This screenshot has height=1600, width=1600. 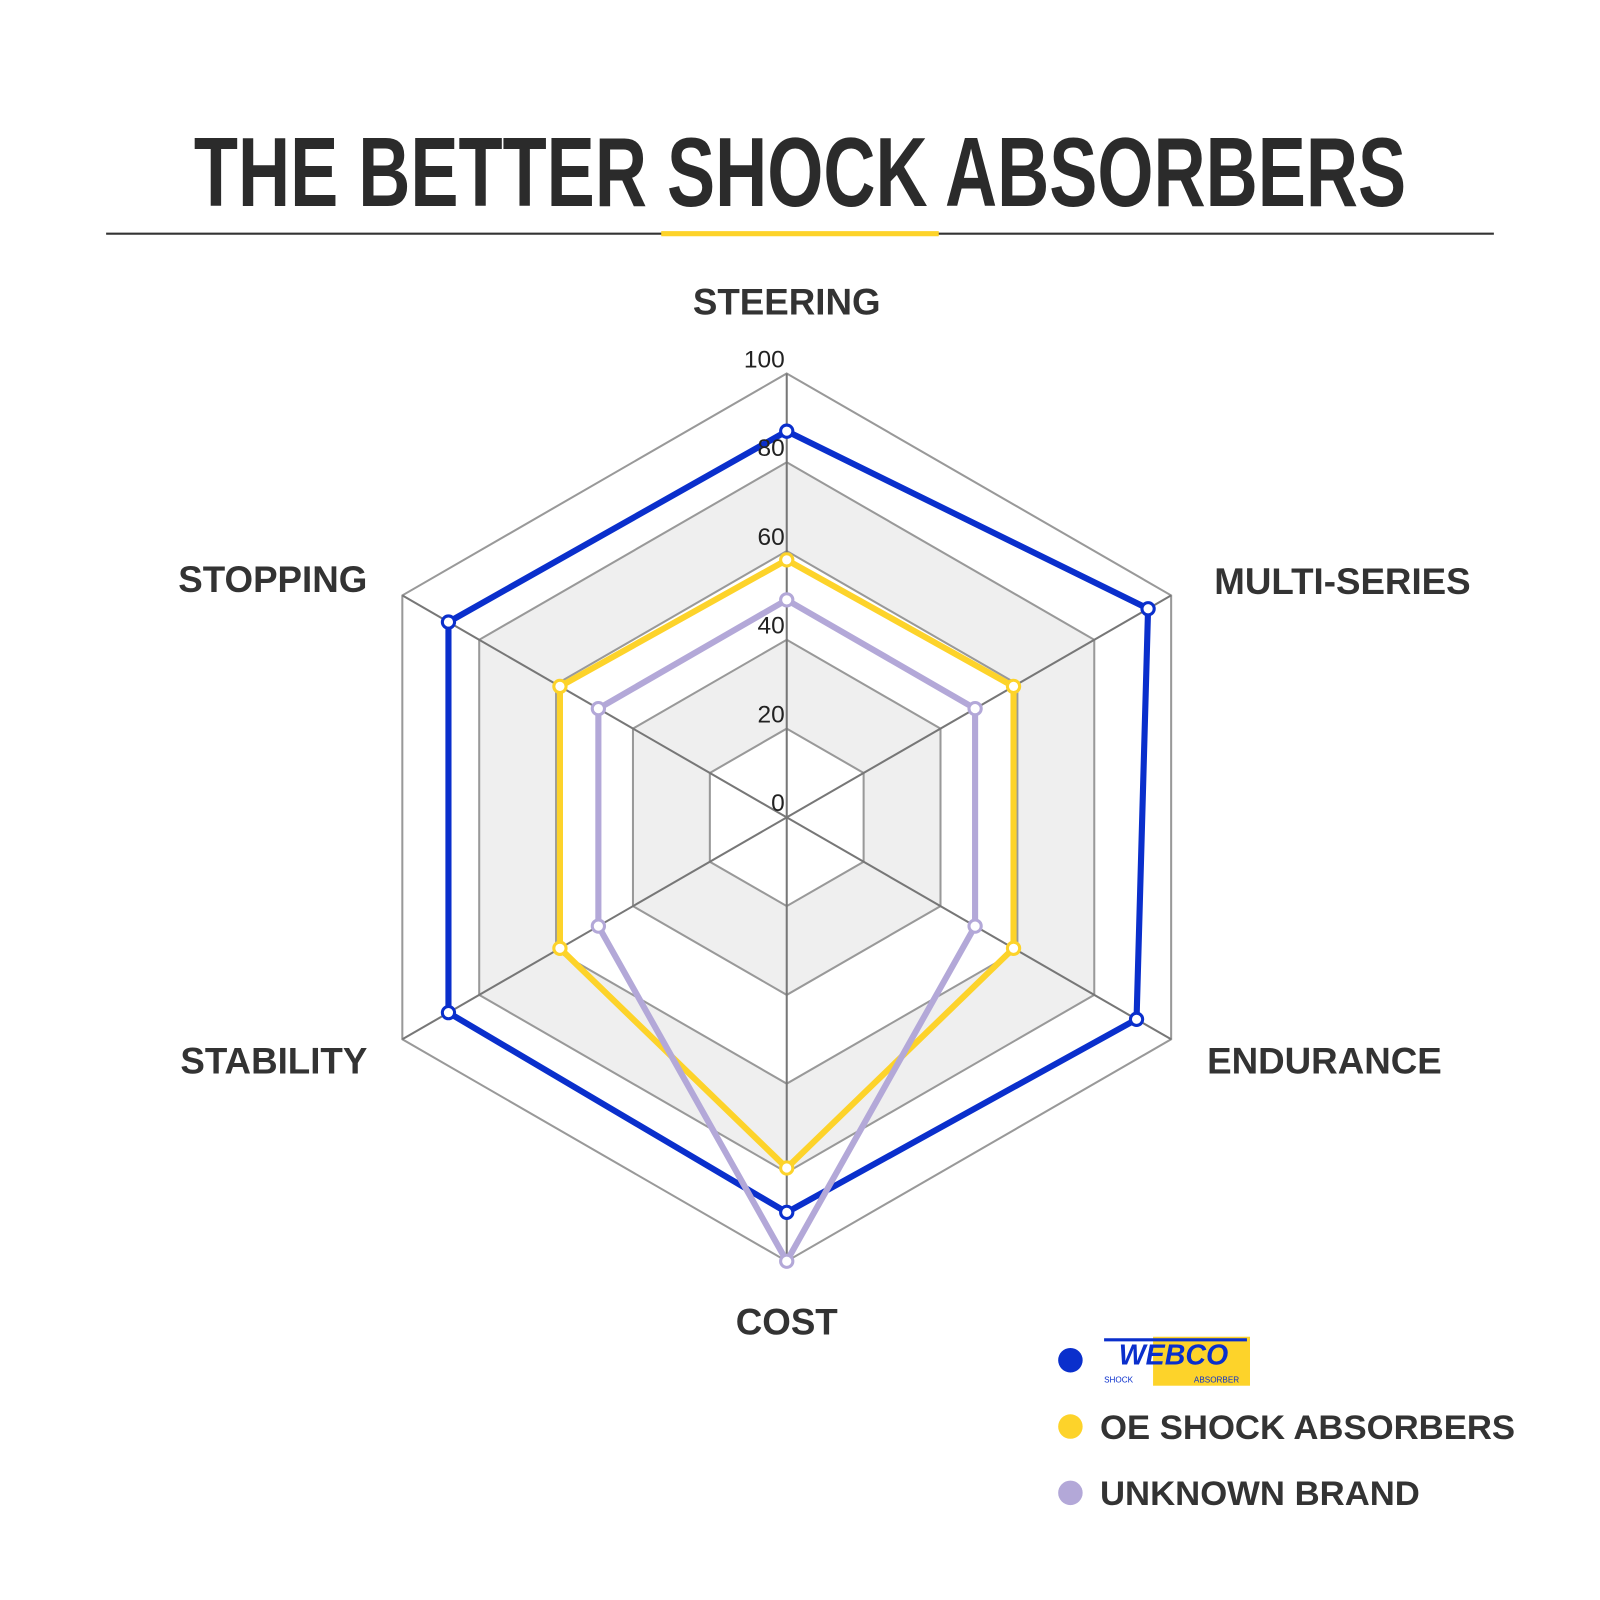 What do you see at coordinates (1119, 1380) in the screenshot?
I see `logo-sub-left: SHOCK` at bounding box center [1119, 1380].